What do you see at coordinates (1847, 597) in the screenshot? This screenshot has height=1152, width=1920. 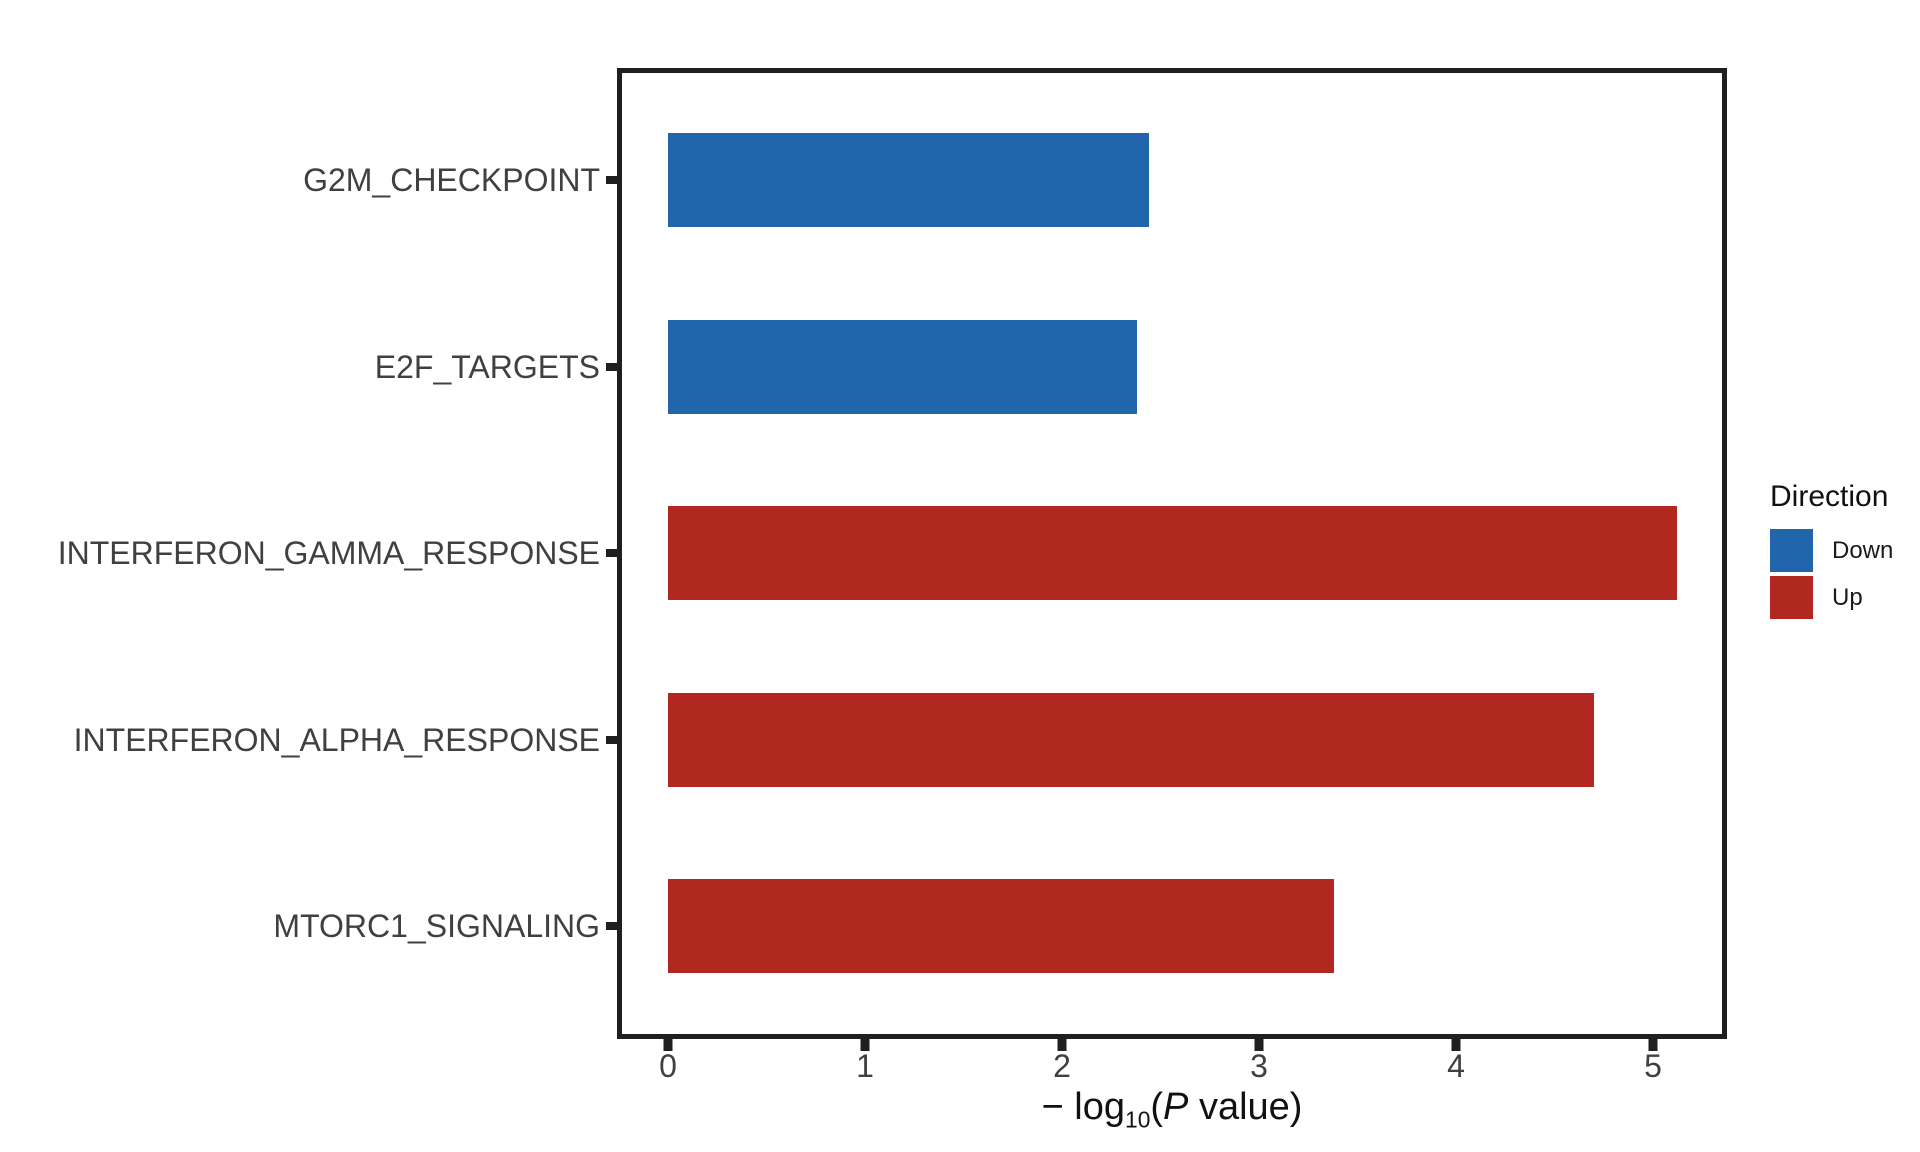 I see `legend-label: Up` at bounding box center [1847, 597].